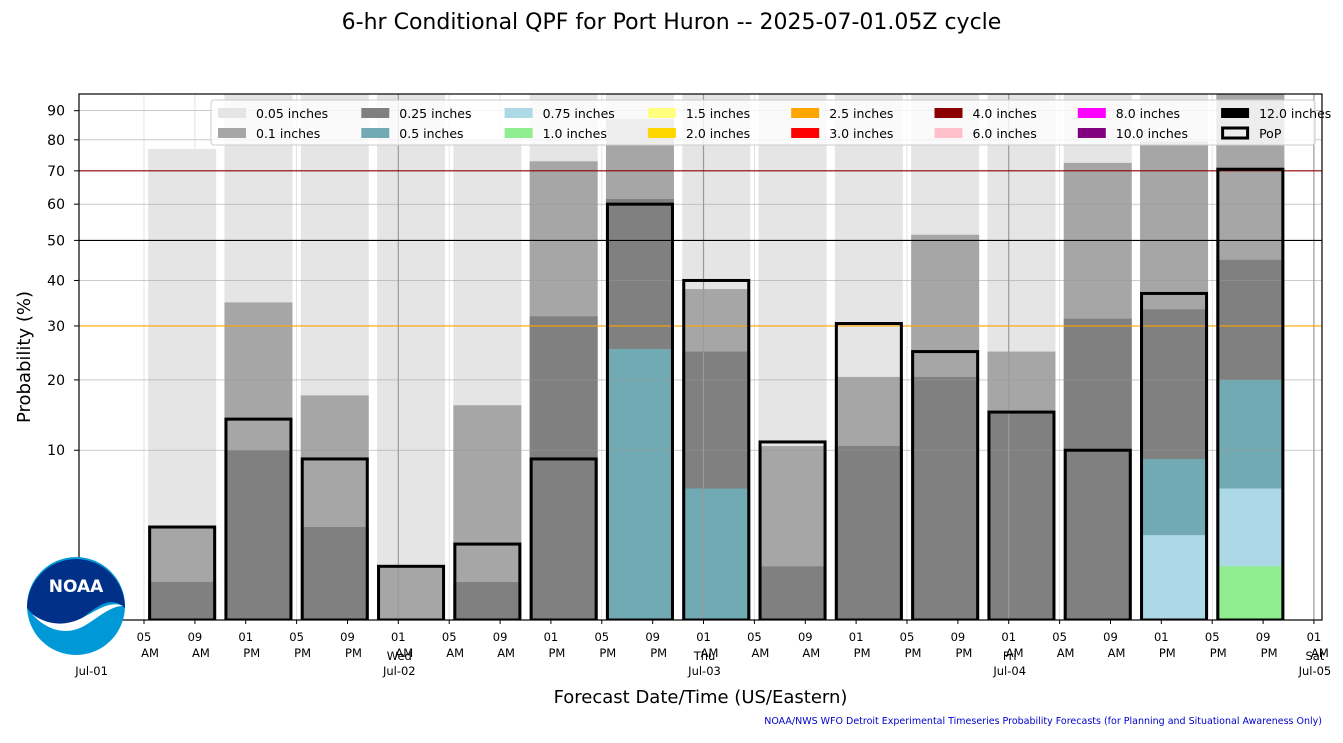 The width and height of the screenshot is (1343, 743). What do you see at coordinates (1270, 133) in the screenshot?
I see `legend-label: PoP` at bounding box center [1270, 133].